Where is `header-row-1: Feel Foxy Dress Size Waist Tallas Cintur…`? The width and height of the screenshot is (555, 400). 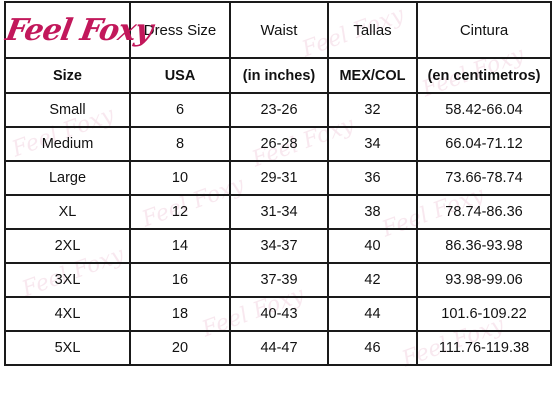 header-row-1: Feel Foxy Dress Size Waist Tallas Cintur… is located at coordinates (277, 30).